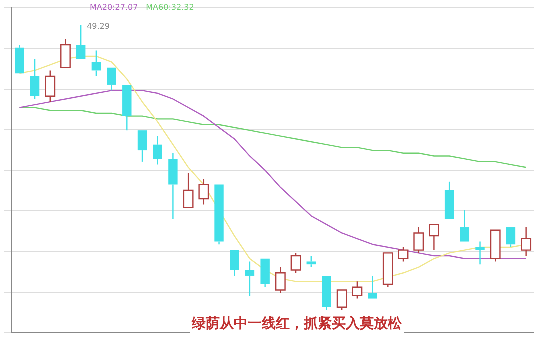  What do you see at coordinates (98, 27) in the screenshot?
I see `annotation: 49.29` at bounding box center [98, 27].